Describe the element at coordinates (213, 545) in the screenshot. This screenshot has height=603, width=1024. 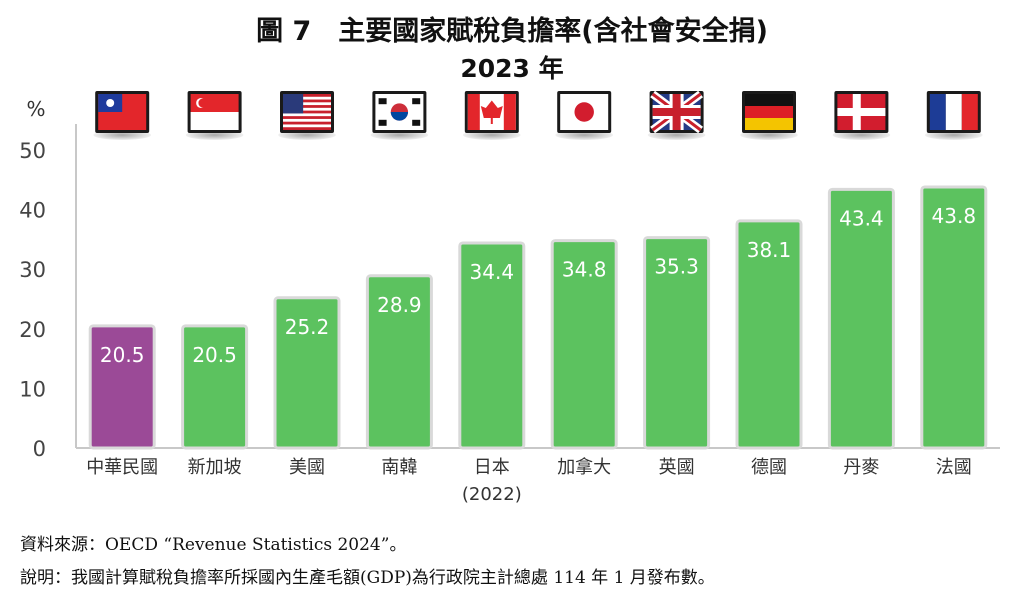
I see `source-note: 資料來源：OECD “Revenue Statistics 2024”。` at that location.